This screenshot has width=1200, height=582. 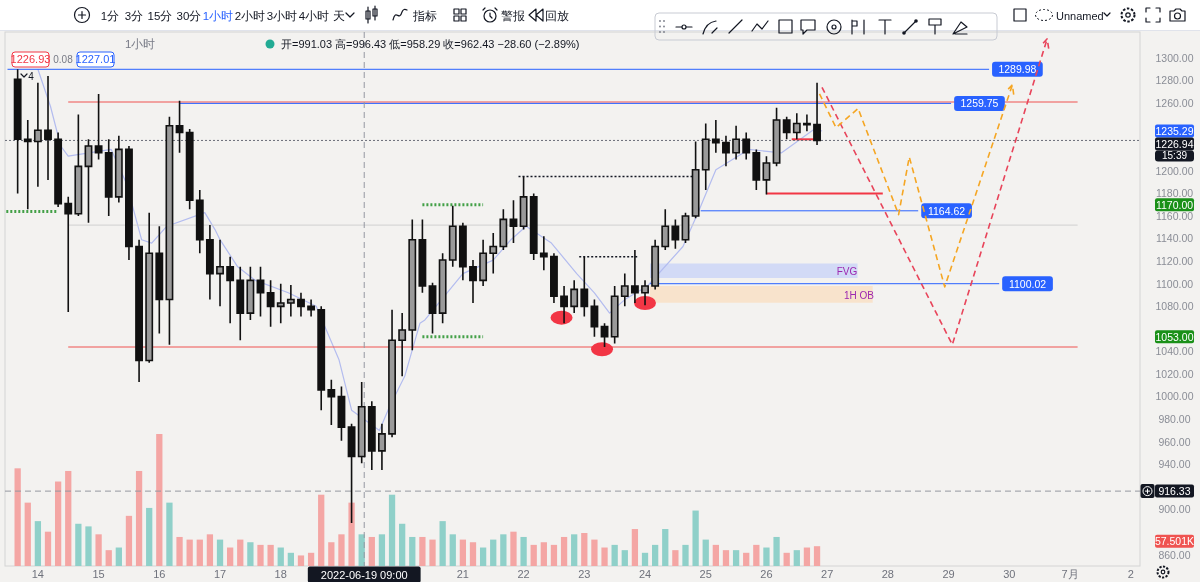 I want to click on x-tick-label: 28, so click(x=887, y=573).